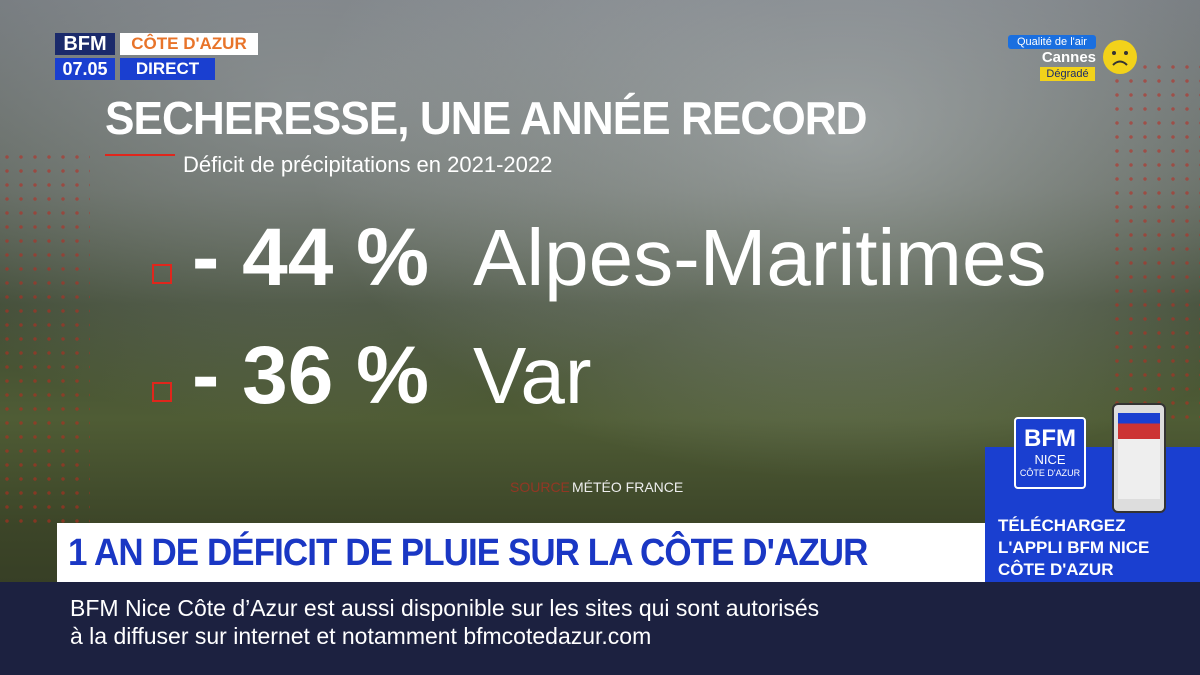 The height and width of the screenshot is (675, 1200). What do you see at coordinates (486, 118) in the screenshot?
I see `graphic-title: SECHERESSE, UNE ANNÉE RECORD` at bounding box center [486, 118].